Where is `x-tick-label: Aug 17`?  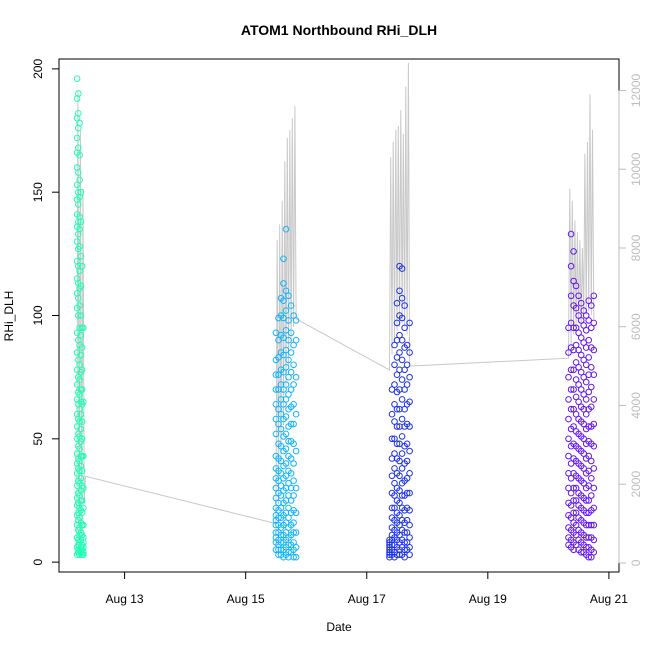
x-tick-label: Aug 17 is located at coordinates (367, 599).